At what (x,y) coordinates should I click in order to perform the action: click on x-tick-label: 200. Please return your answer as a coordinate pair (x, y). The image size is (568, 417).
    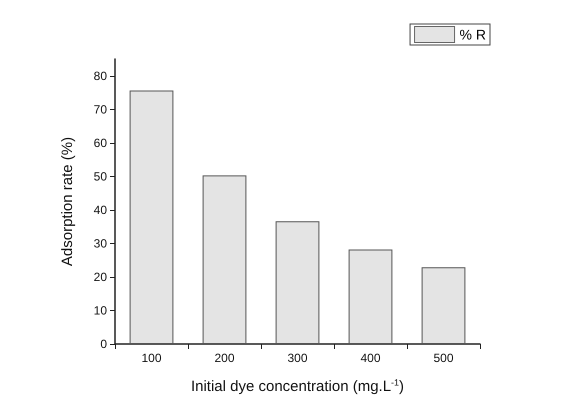
    Looking at the image, I should click on (224, 358).